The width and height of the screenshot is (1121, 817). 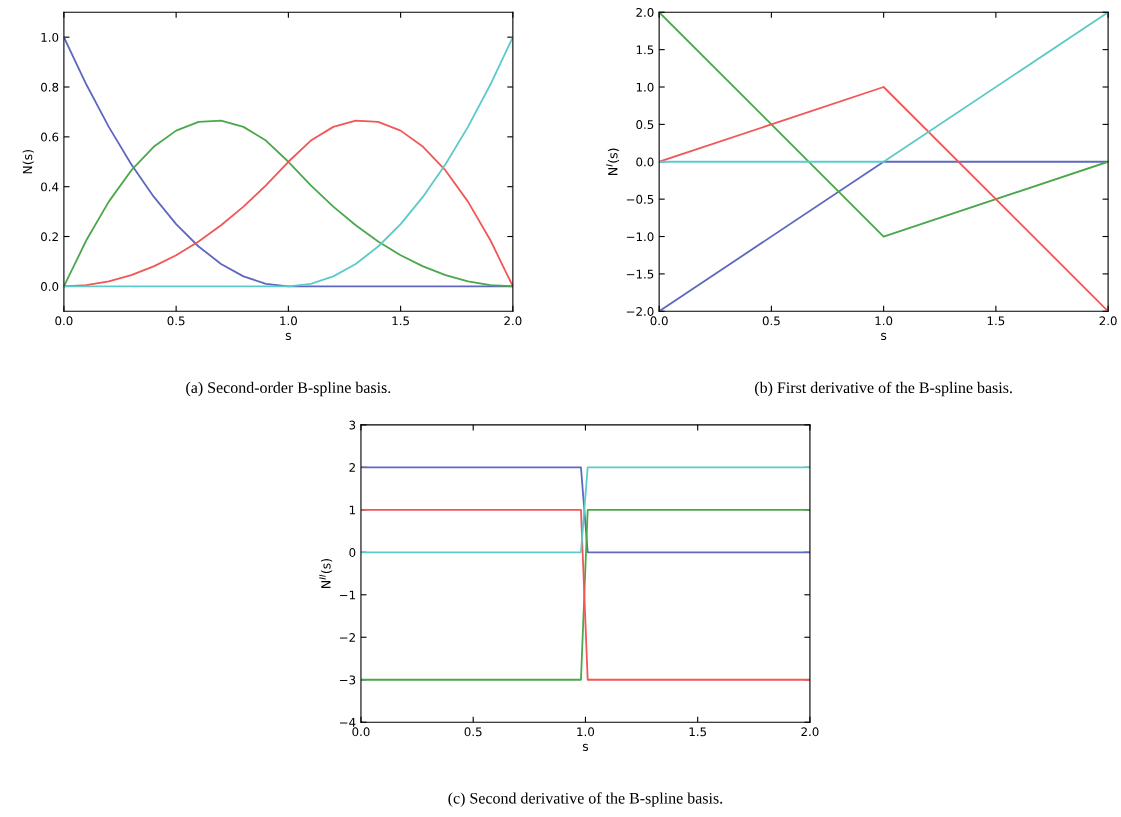 What do you see at coordinates (50, 137) in the screenshot?
I see `y-tick-label: 0.6` at bounding box center [50, 137].